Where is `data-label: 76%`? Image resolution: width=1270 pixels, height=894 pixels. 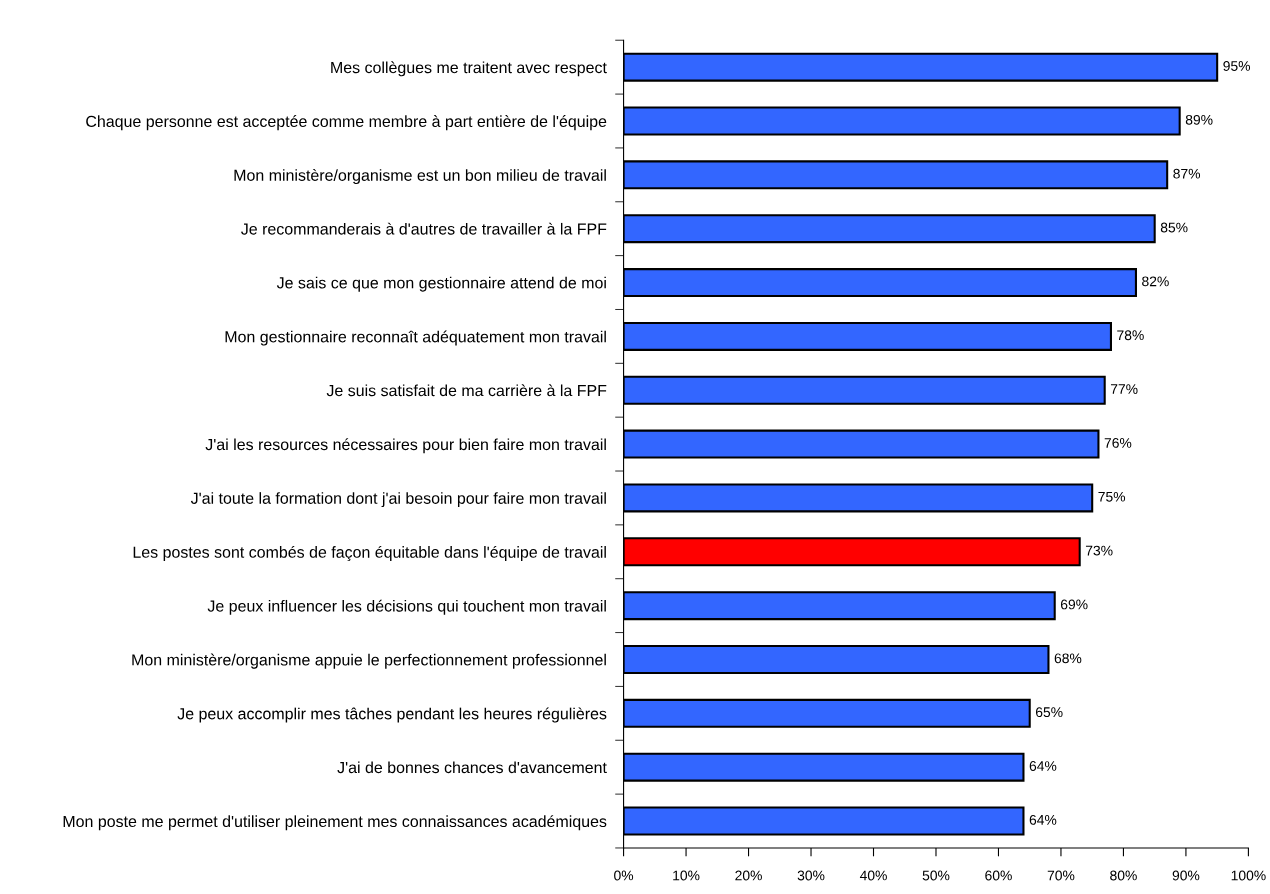 data-label: 76% is located at coordinates (1118, 442).